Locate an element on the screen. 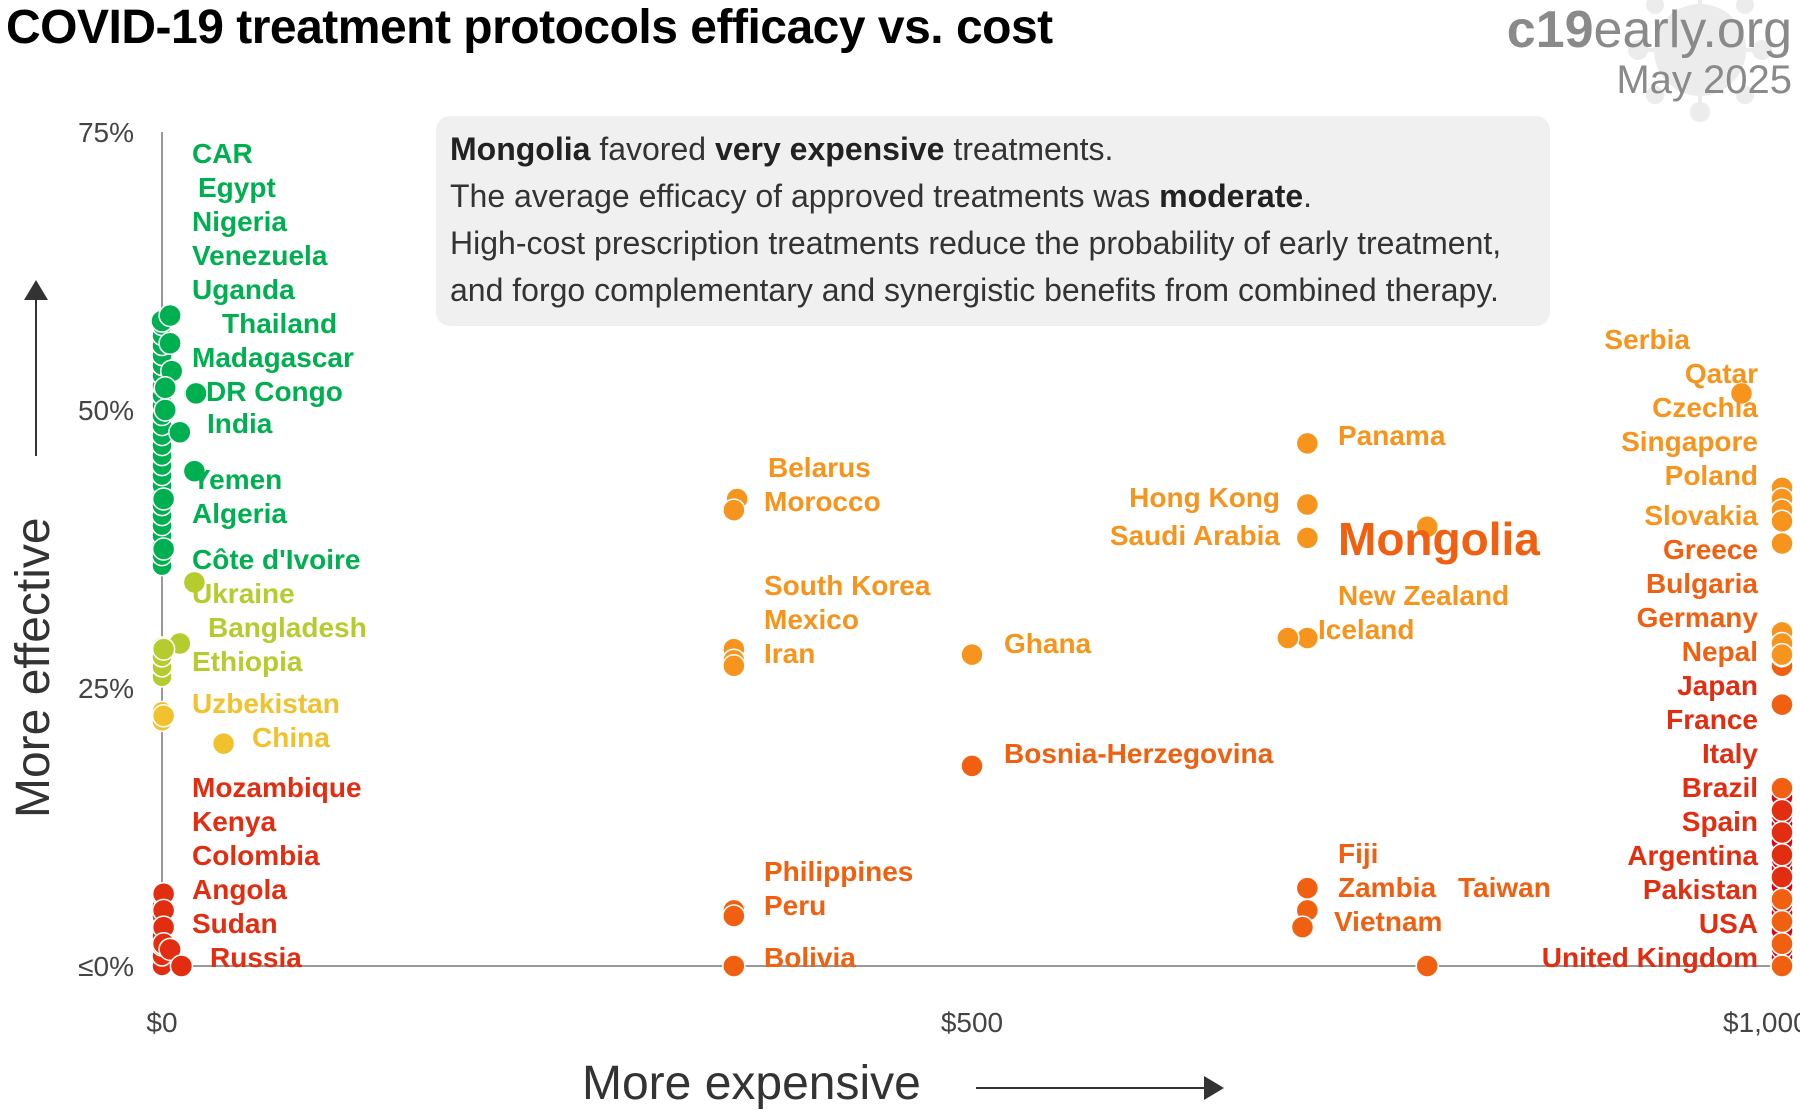  point-label: Venezuela is located at coordinates (260, 255).